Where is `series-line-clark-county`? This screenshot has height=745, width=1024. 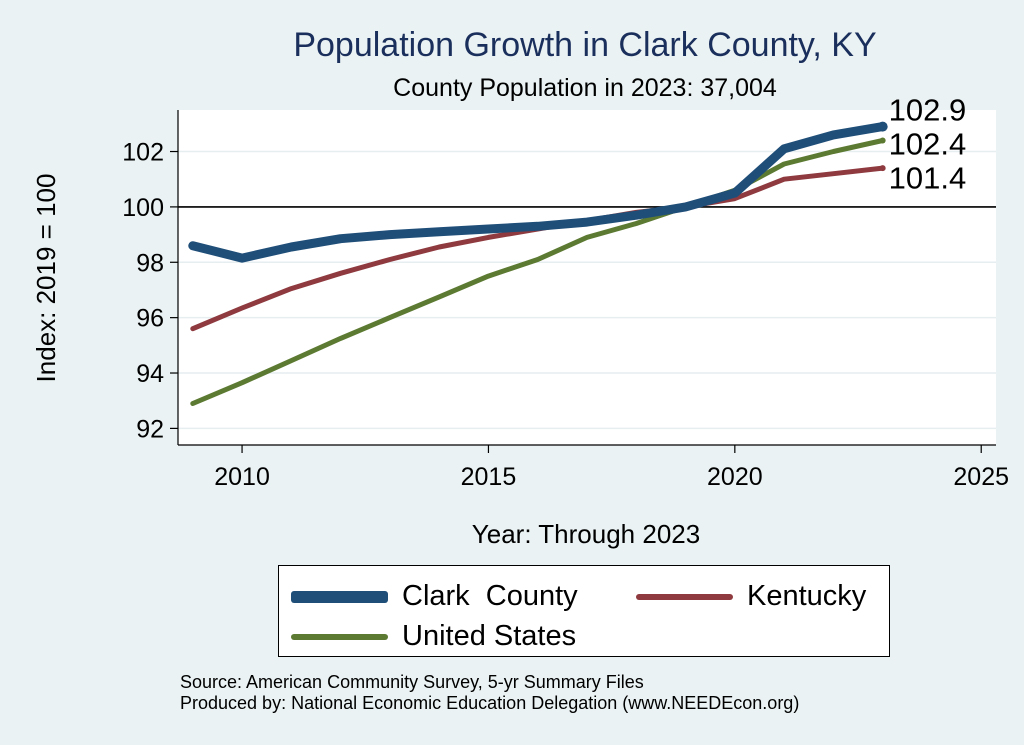 series-line-clark-county is located at coordinates (538, 192).